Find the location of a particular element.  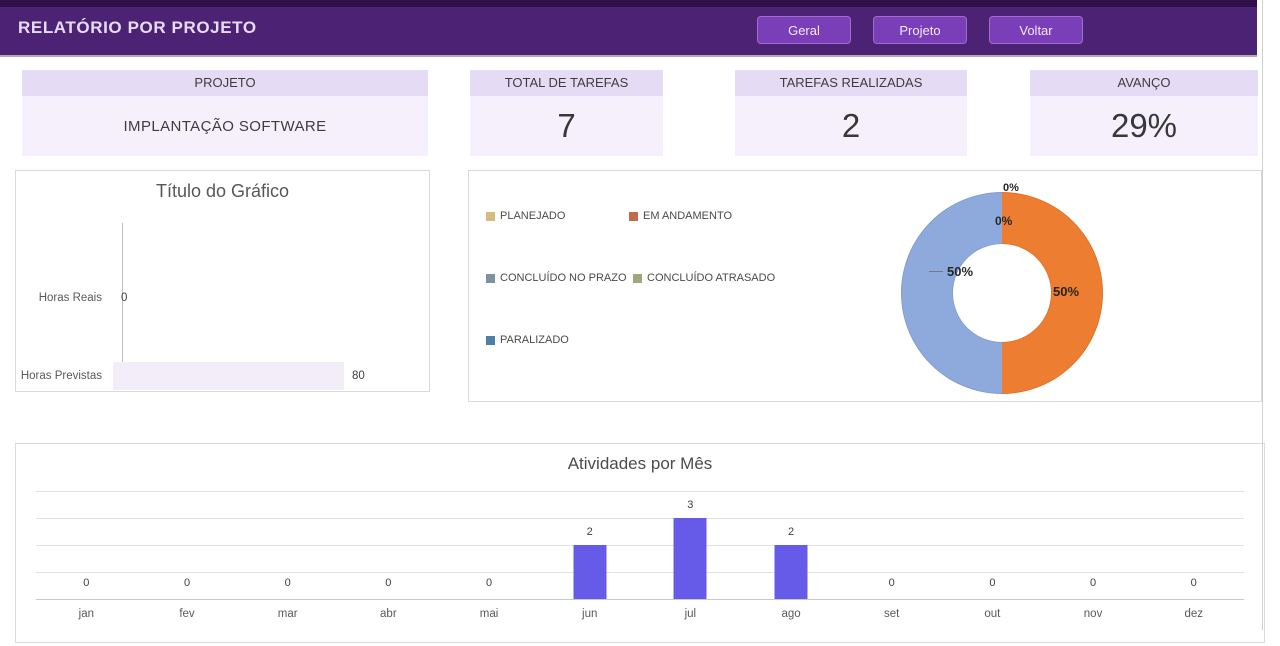

month-value-label: 3 is located at coordinates (690, 505).